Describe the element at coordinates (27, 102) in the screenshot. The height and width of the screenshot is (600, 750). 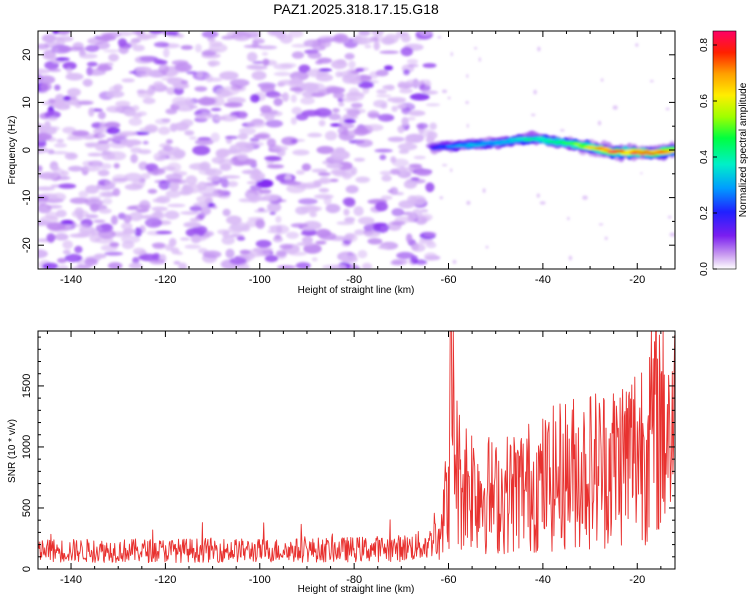
I see `y-tick-label: 10` at that location.